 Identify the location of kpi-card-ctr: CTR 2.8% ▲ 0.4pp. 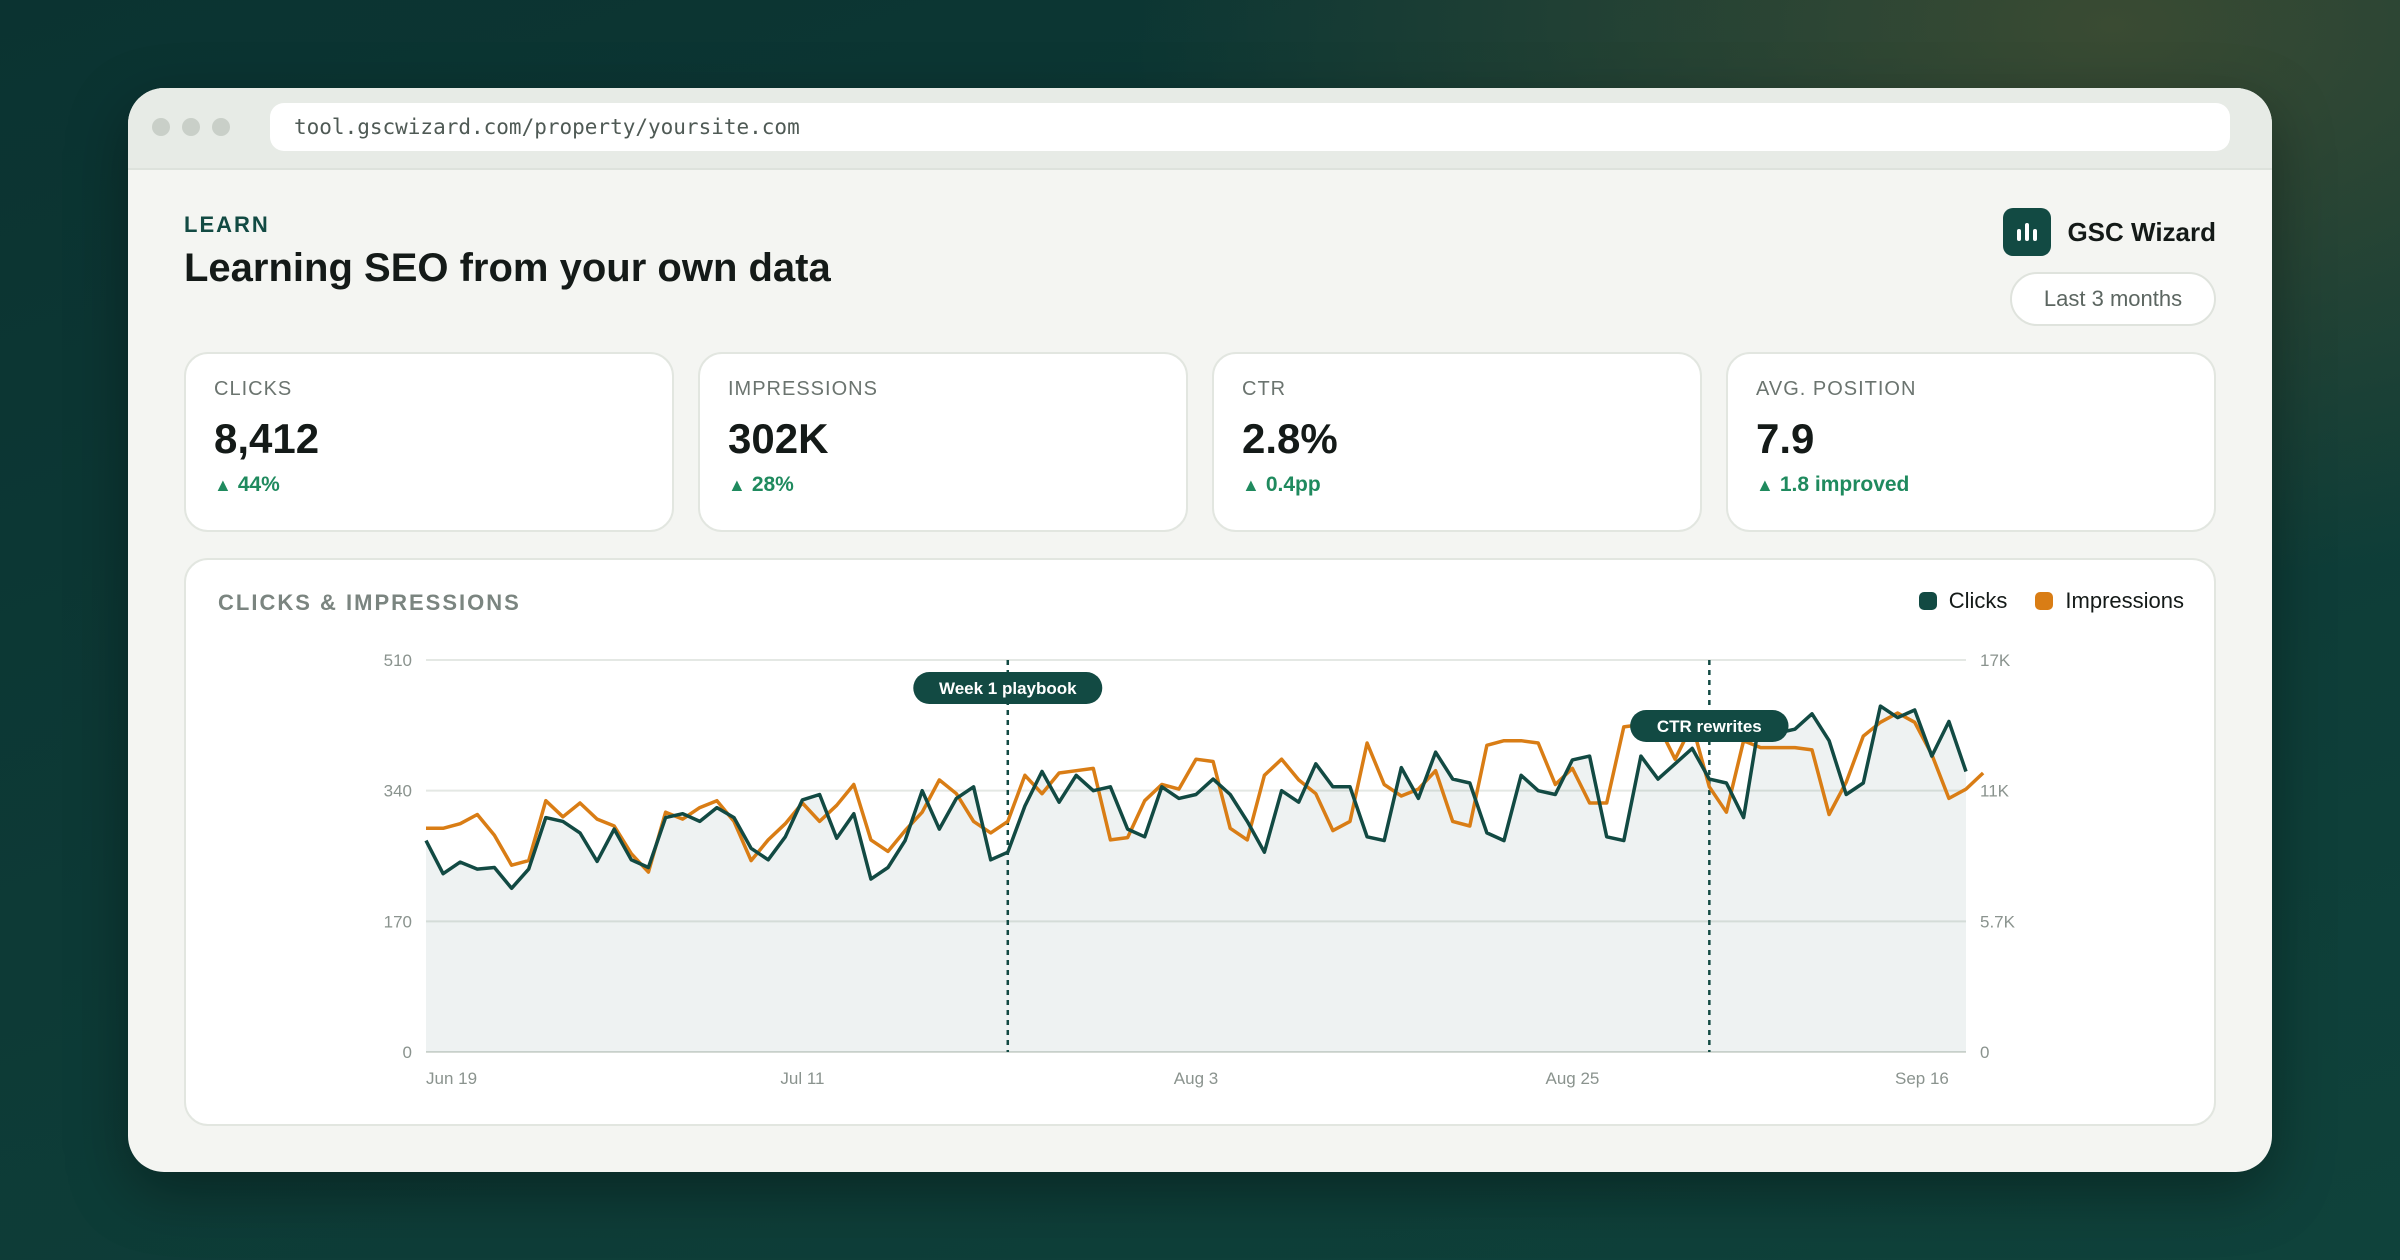
(1457, 442).